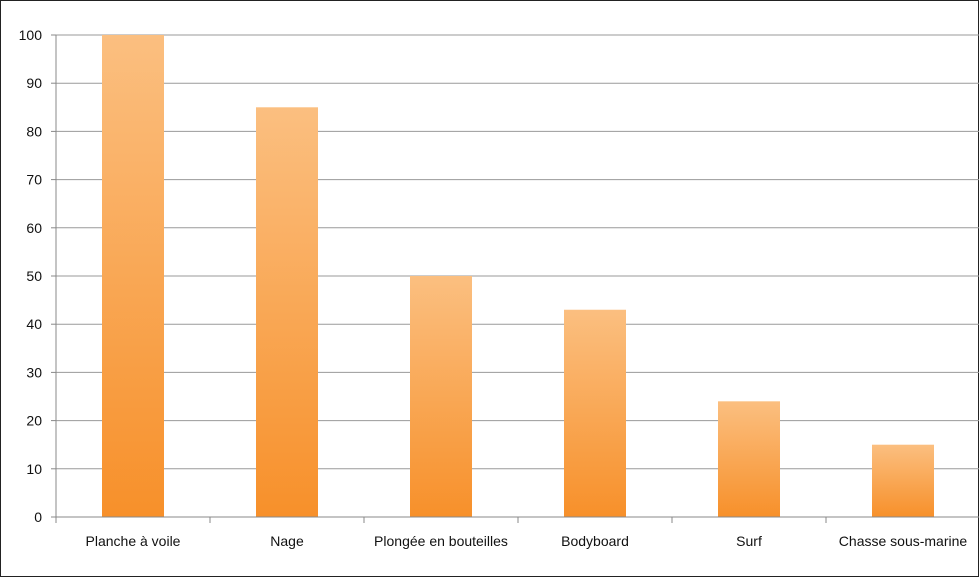  I want to click on x-category-label: Bodyboard, so click(595, 541).